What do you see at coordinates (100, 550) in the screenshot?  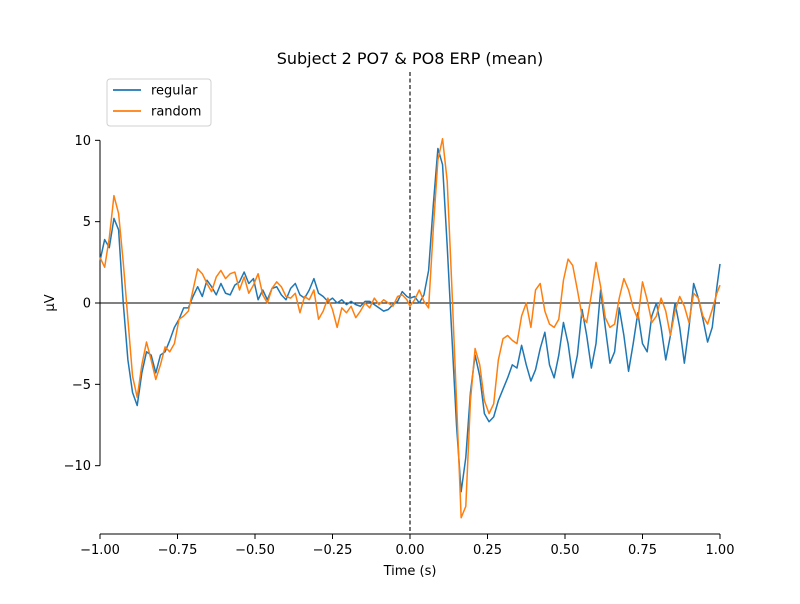 I see `x-tick-label: −1.00` at bounding box center [100, 550].